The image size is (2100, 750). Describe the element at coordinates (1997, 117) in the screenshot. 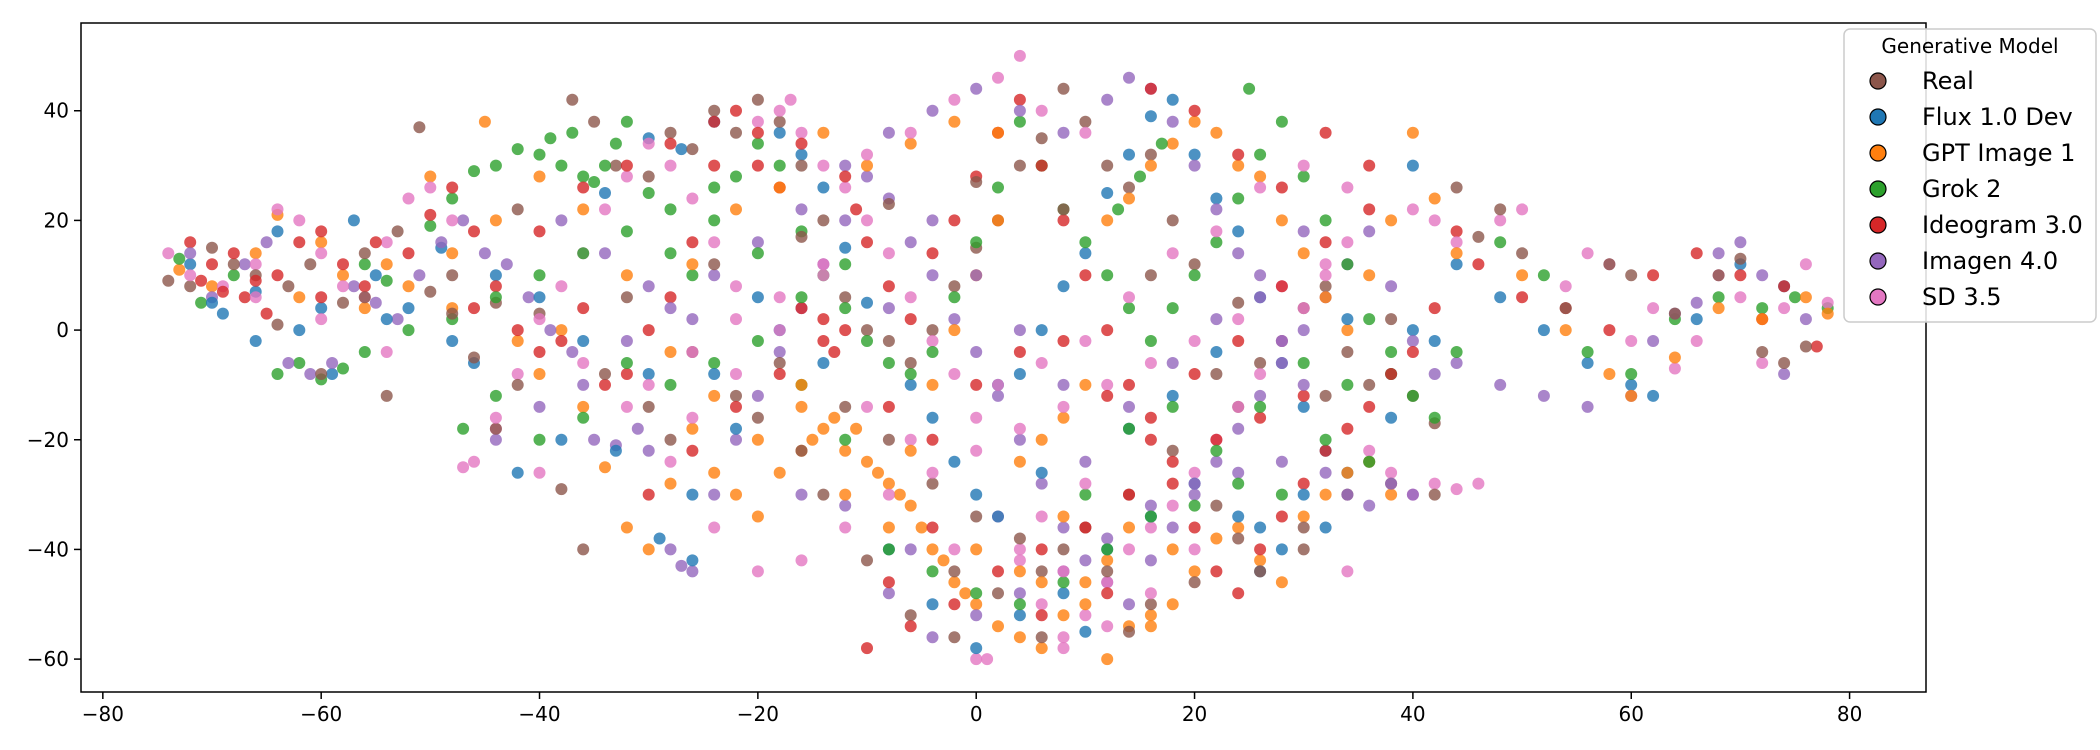

I see `legend-label: Flux 1.0 Dev` at that location.